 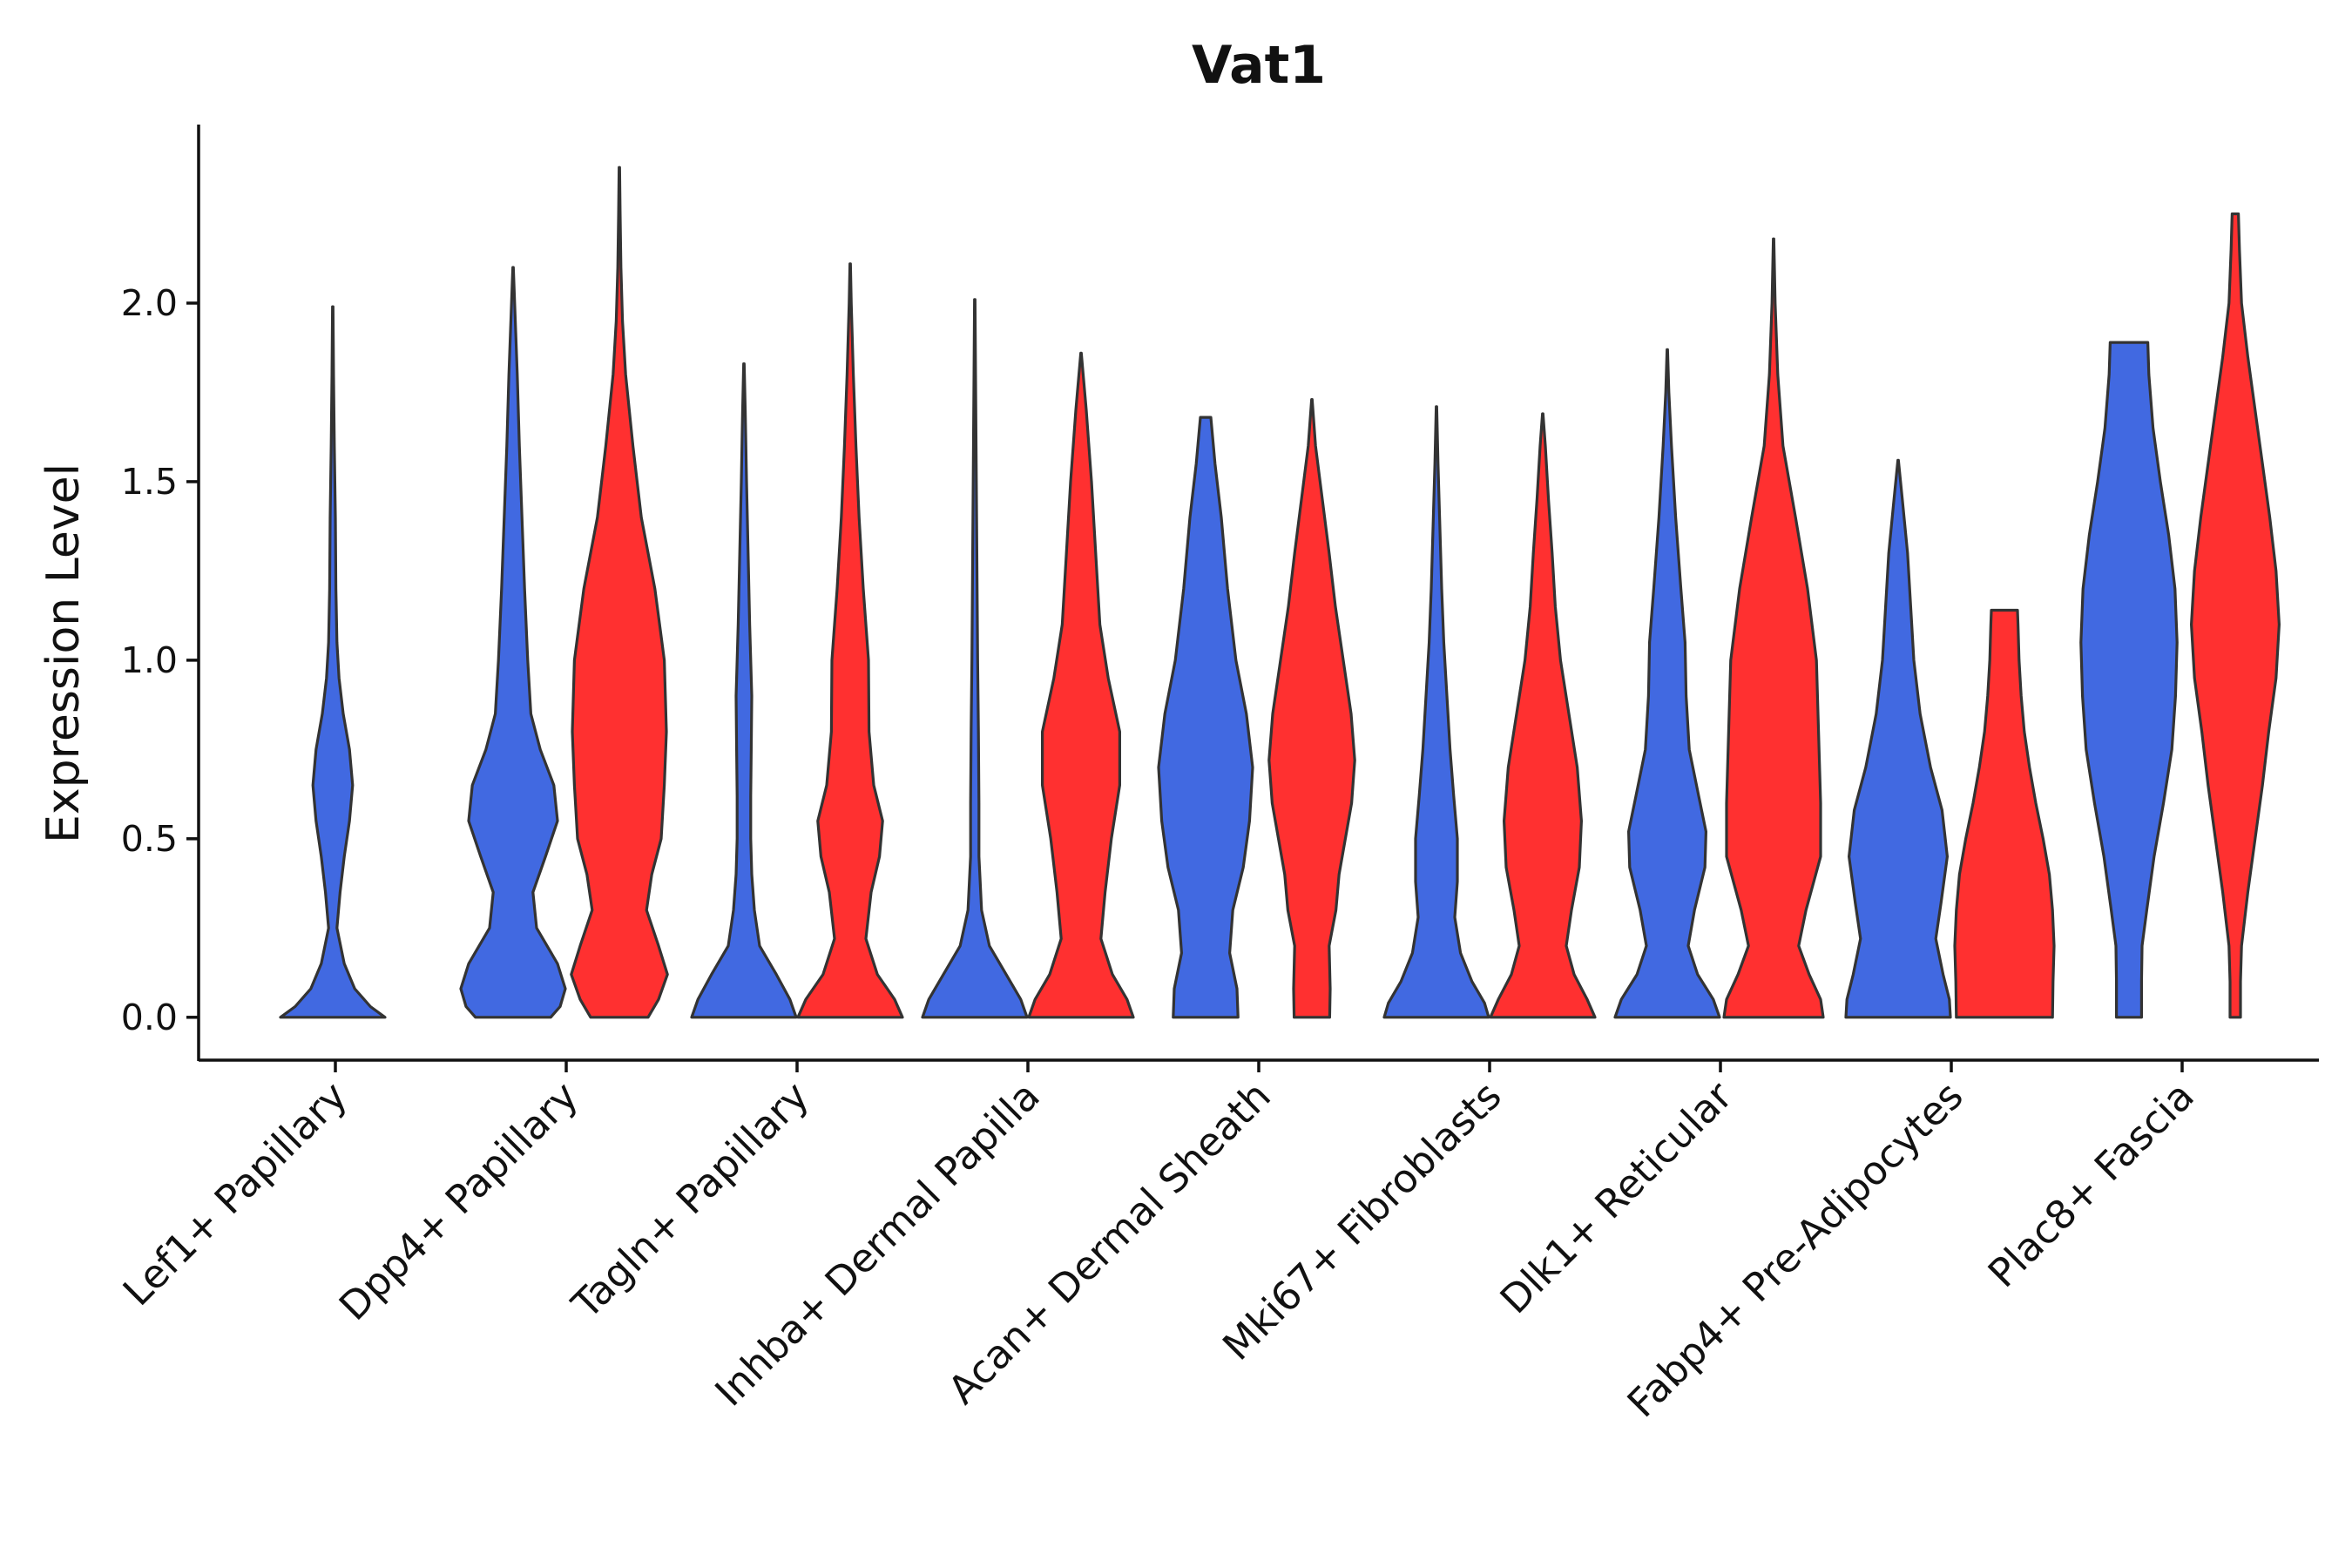 I want to click on y-tick-label: 1.5, so click(x=150, y=482).